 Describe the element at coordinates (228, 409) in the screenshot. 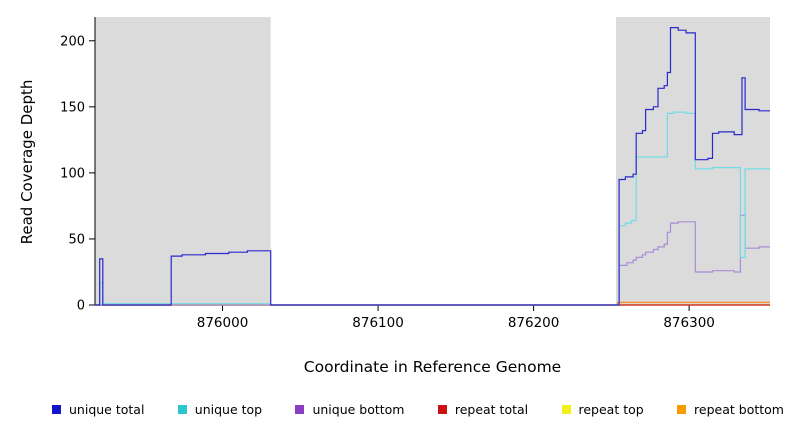

I see `legend-label-unique-top: unique top` at that location.